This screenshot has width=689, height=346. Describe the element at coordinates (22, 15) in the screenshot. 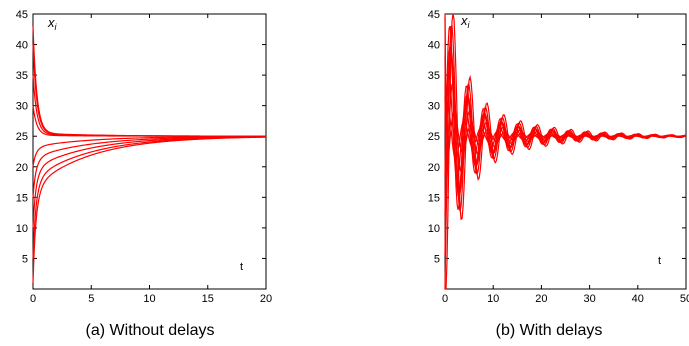

I see `panel-a-y-tick-label: 45` at that location.